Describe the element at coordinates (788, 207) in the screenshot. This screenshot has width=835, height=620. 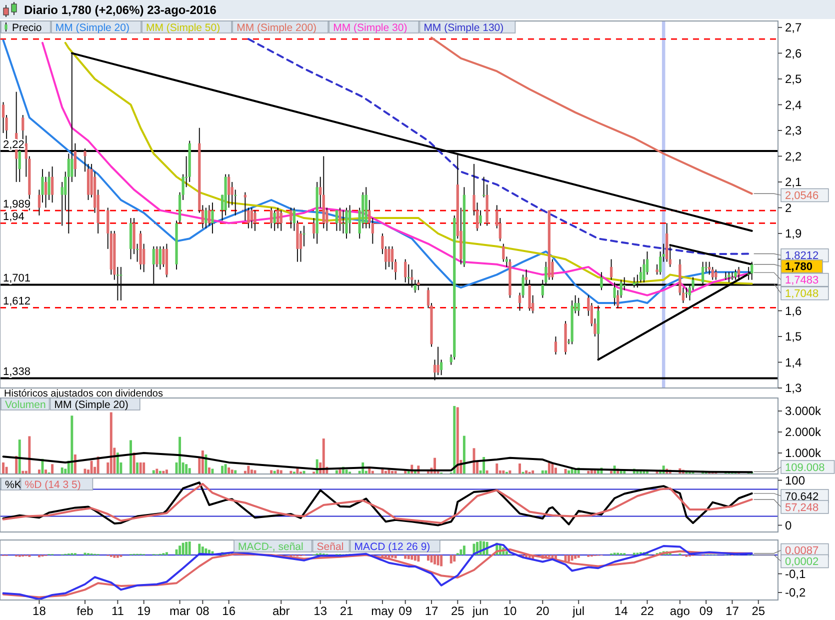
I see `y-tick-label: 2` at that location.